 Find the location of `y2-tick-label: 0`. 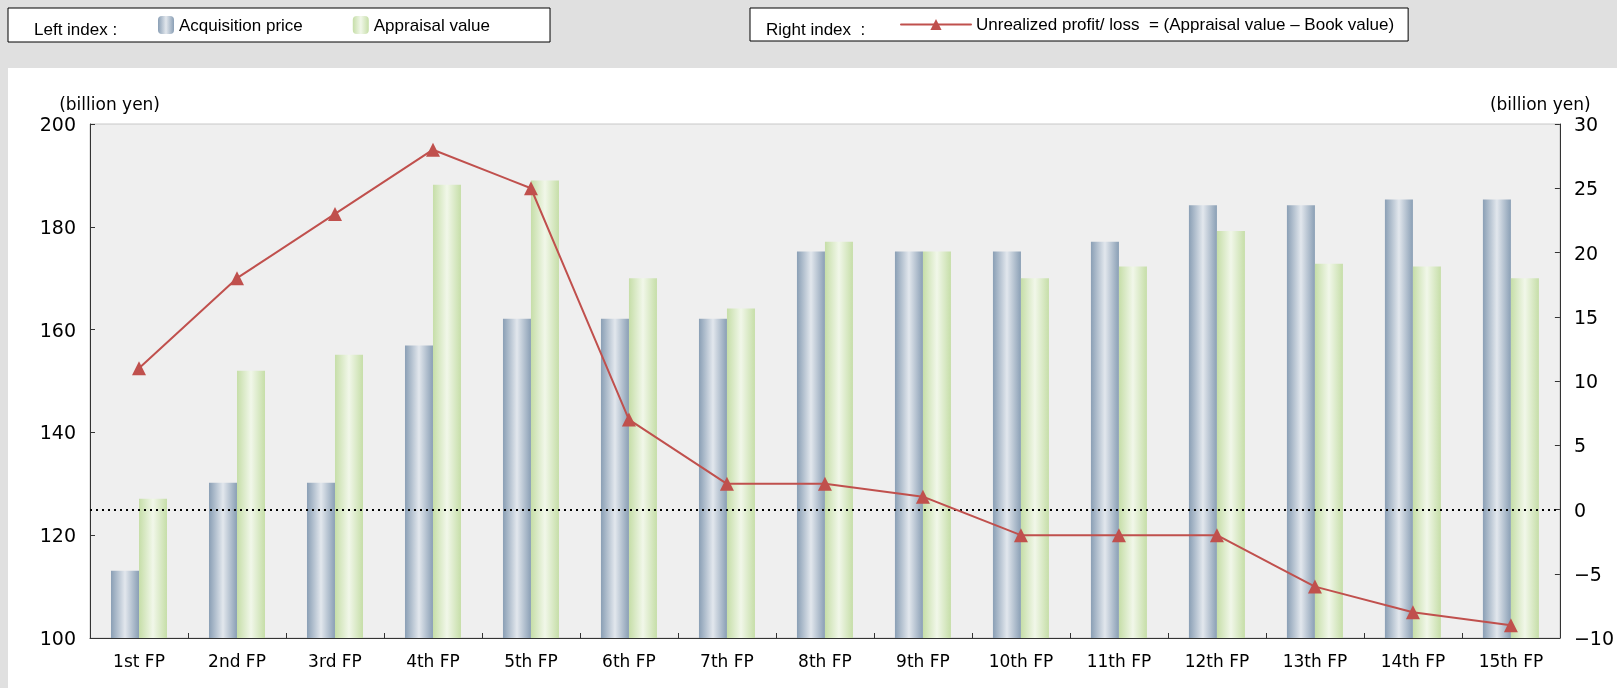

y2-tick-label: 0 is located at coordinates (1579, 509).